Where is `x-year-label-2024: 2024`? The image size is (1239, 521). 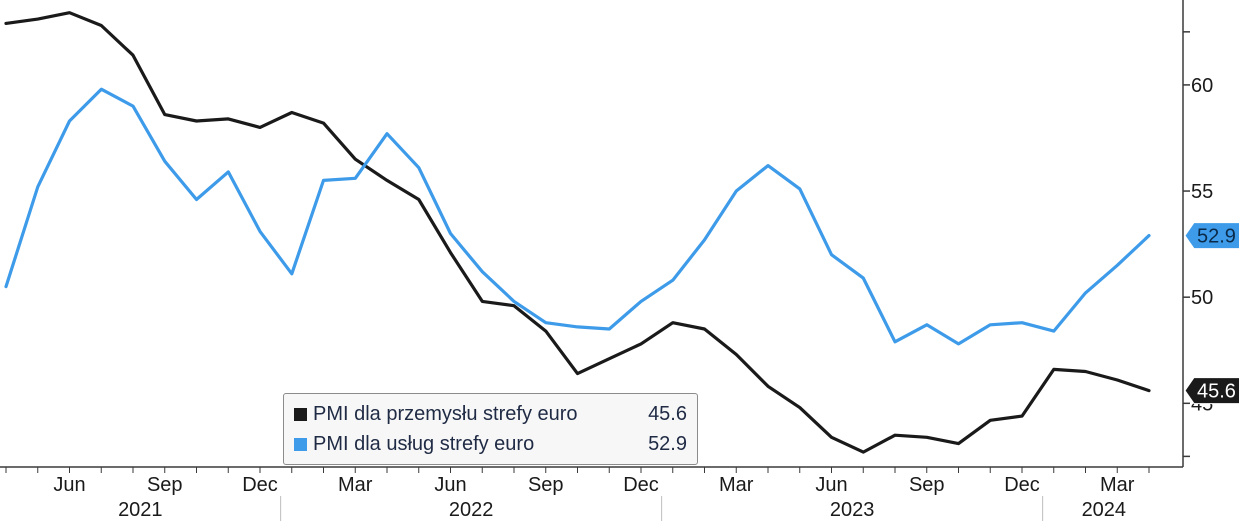
x-year-label-2024: 2024 is located at coordinates (1104, 510).